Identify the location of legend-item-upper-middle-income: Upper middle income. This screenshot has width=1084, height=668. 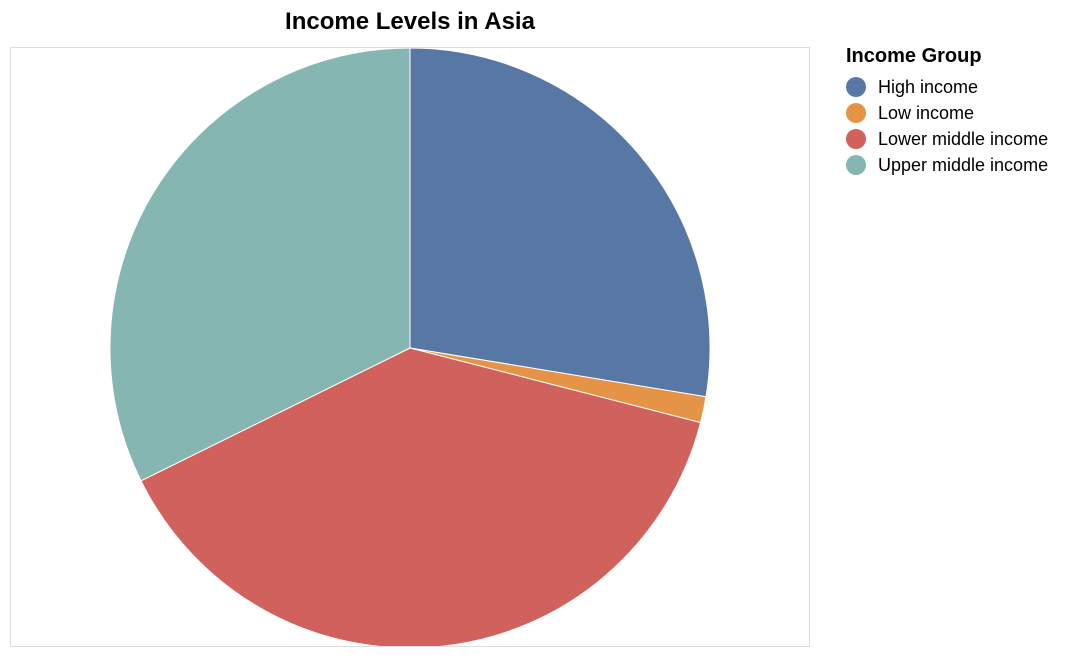
(964, 165).